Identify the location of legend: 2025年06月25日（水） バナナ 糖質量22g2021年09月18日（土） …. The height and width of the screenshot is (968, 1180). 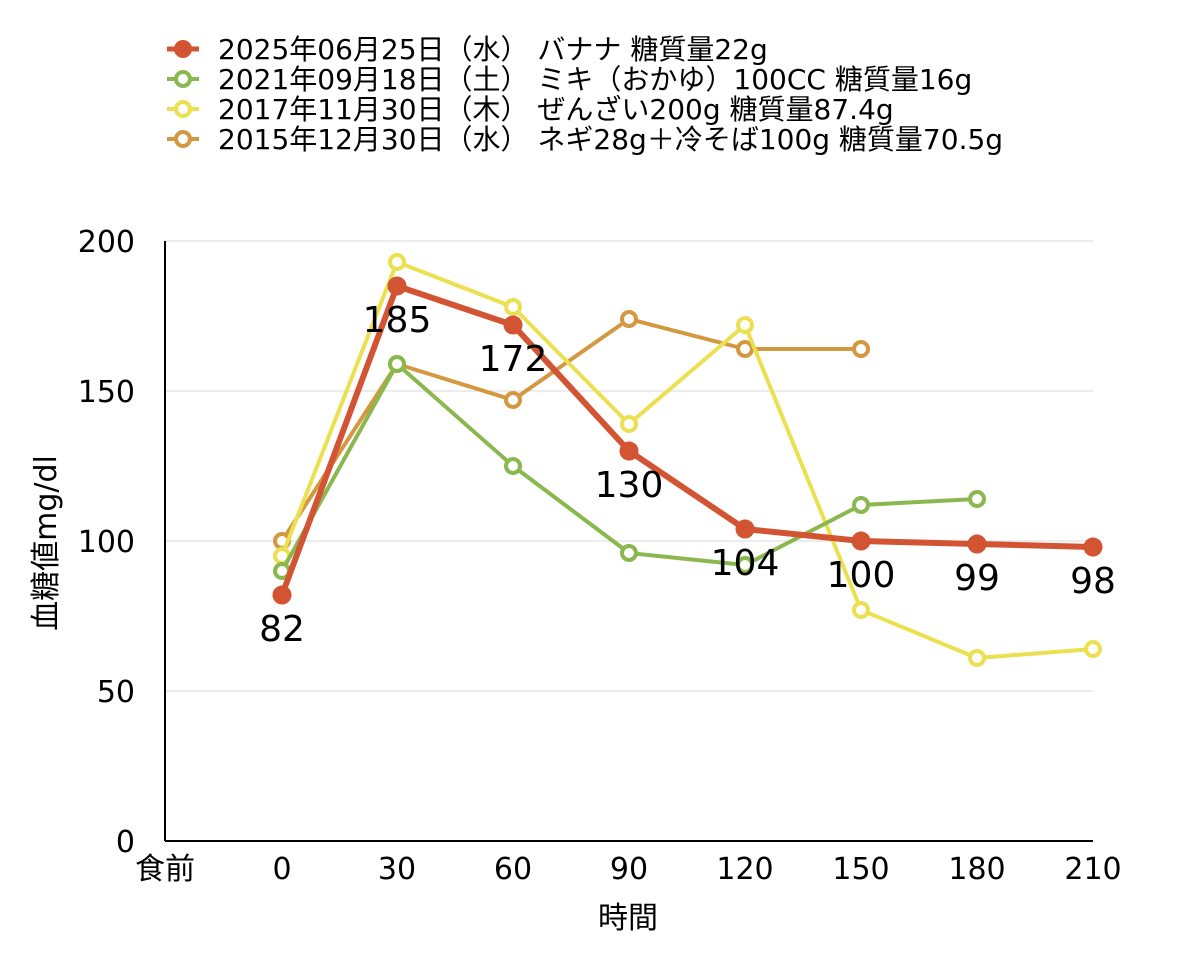
(585, 94).